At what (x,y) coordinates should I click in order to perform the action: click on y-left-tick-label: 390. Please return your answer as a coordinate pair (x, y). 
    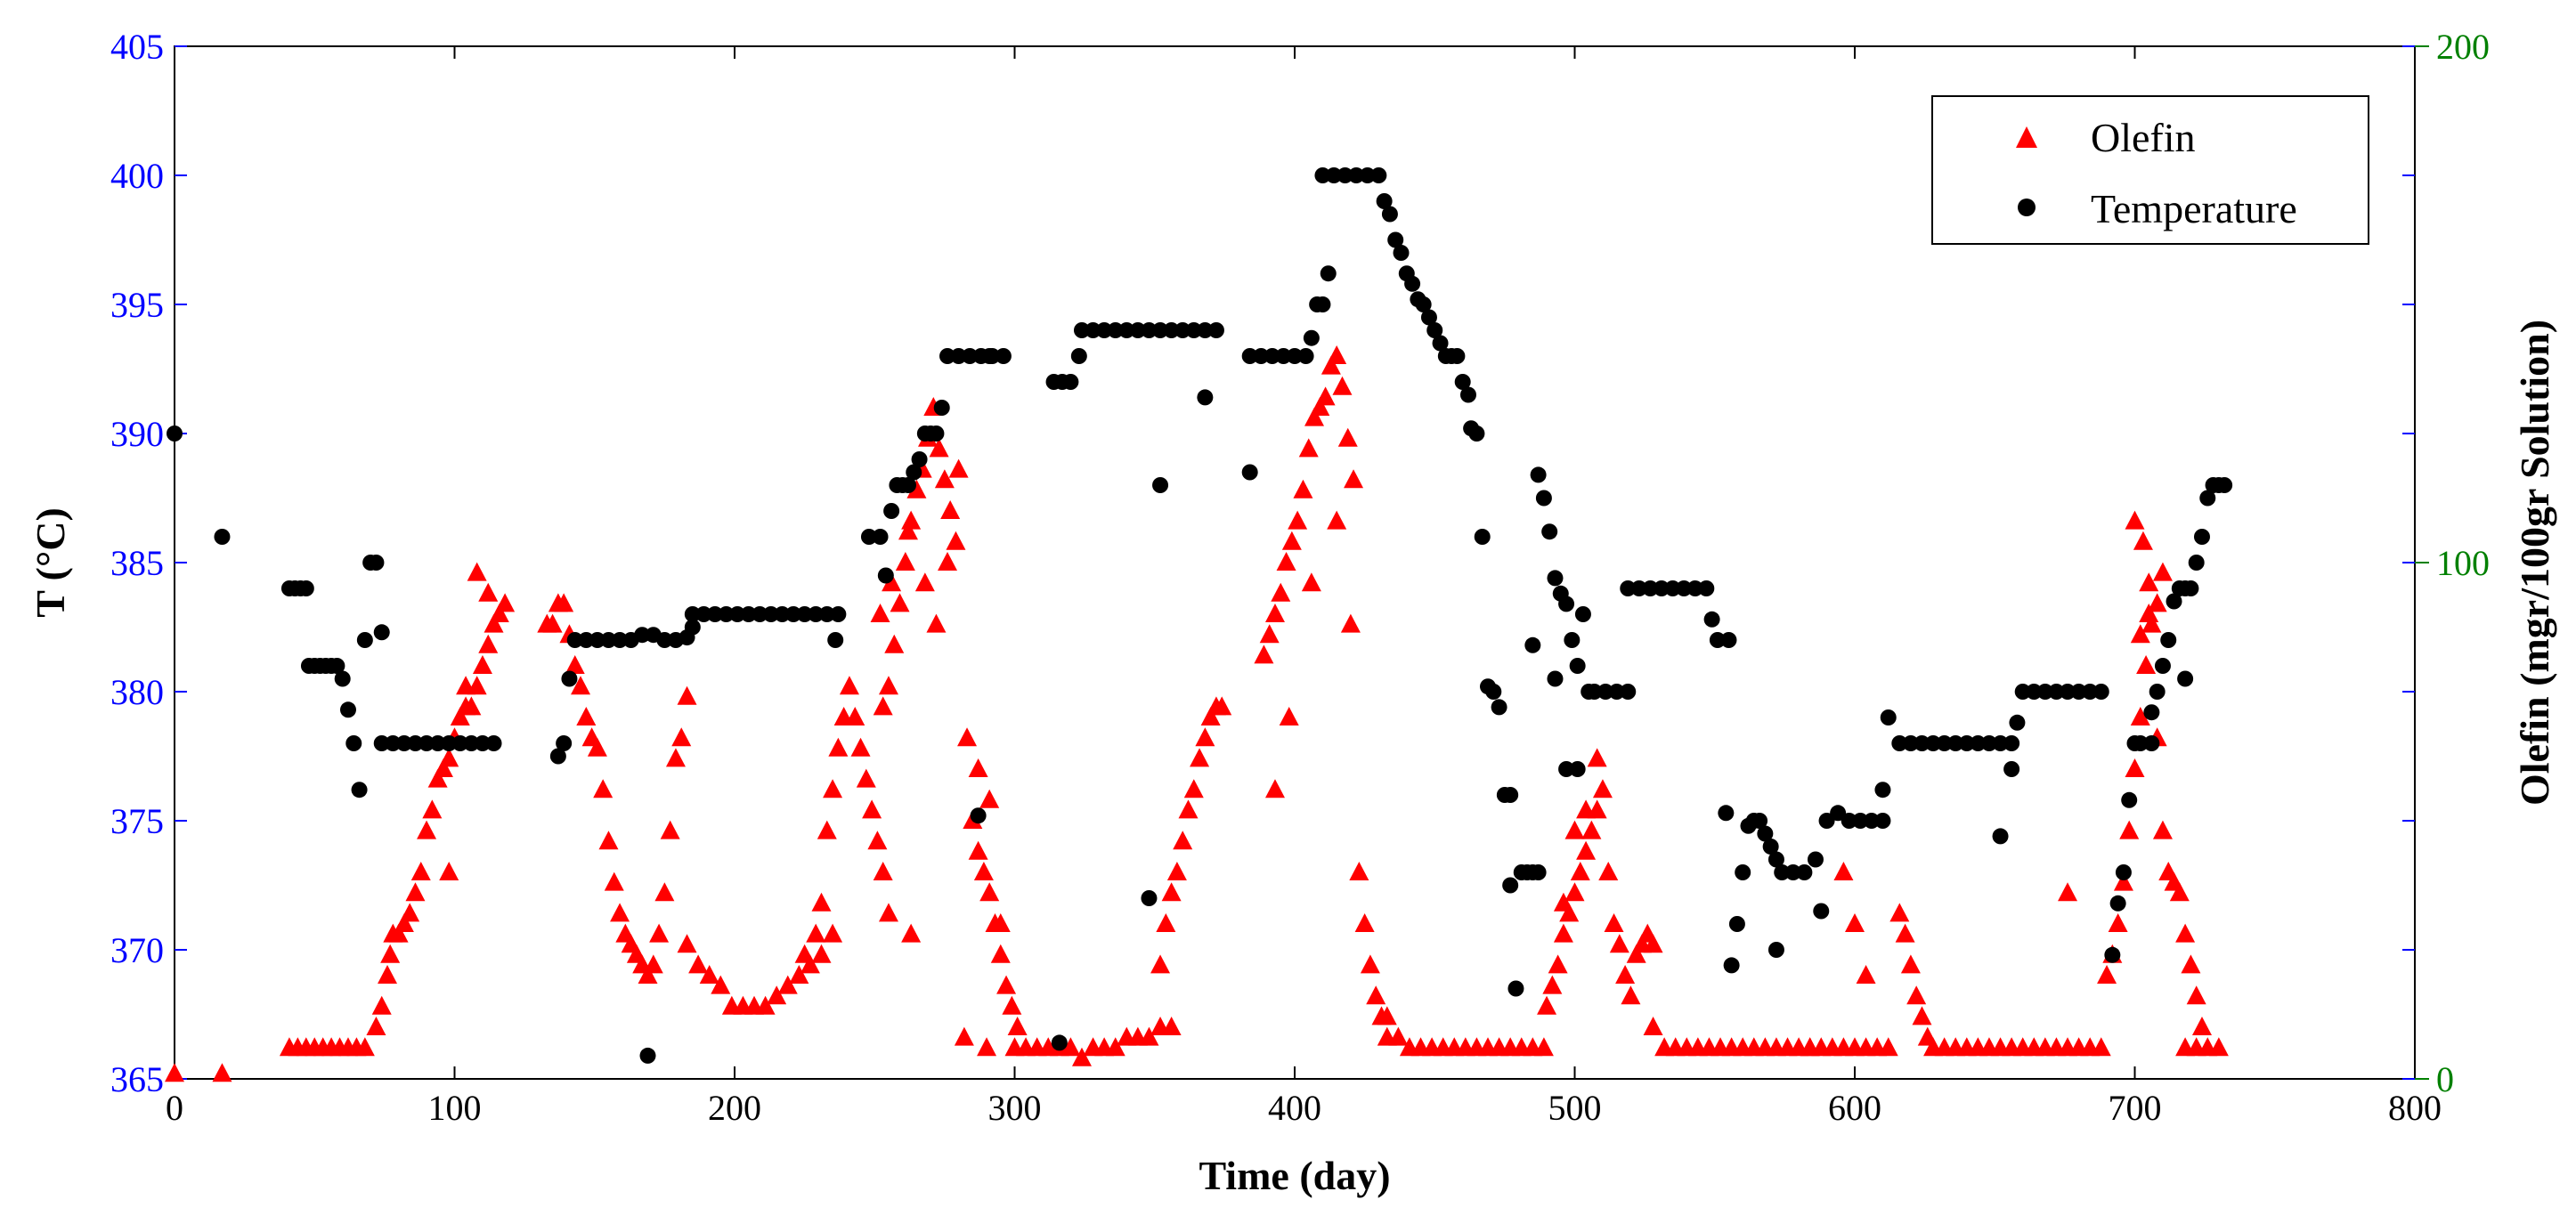
    Looking at the image, I should click on (137, 434).